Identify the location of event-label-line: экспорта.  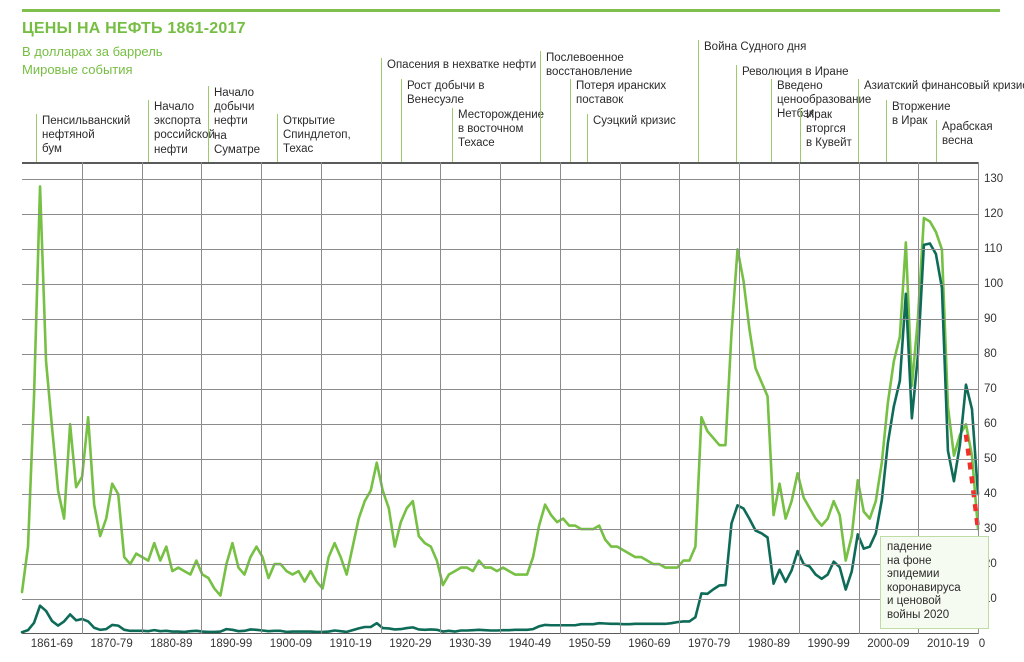
(178, 121).